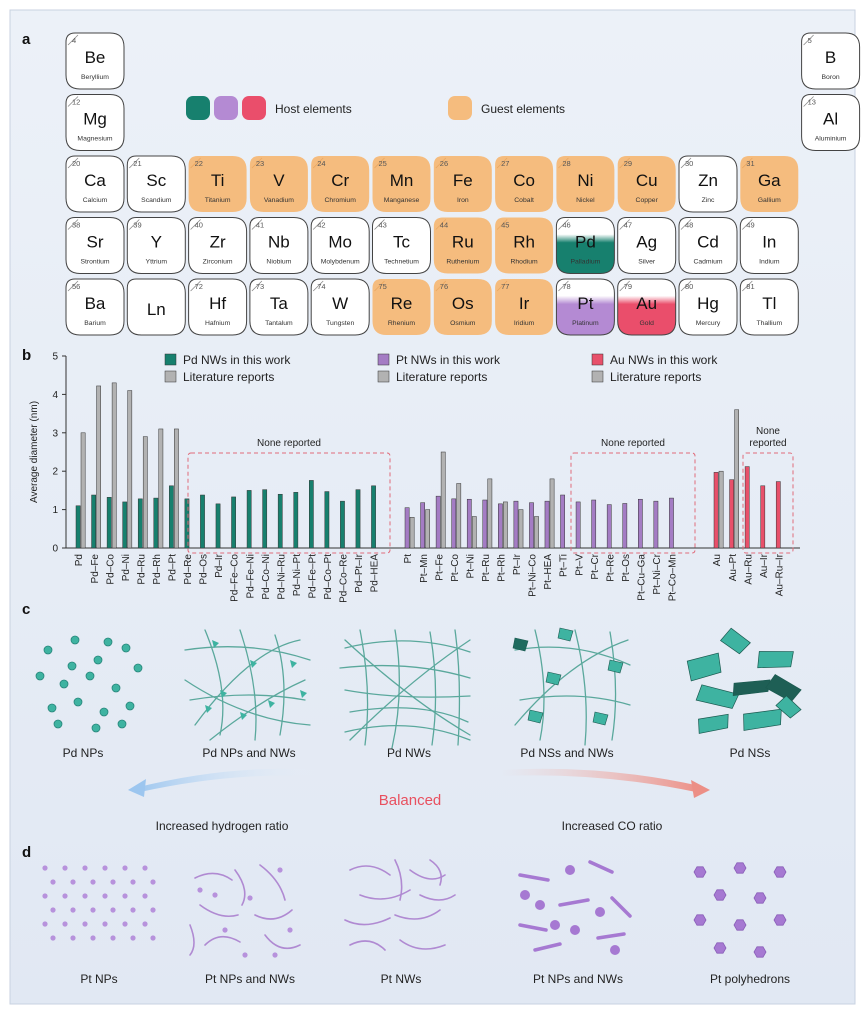 This screenshot has height=1014, width=865. I want to click on category-label: Pt–Ir, so click(517, 564).